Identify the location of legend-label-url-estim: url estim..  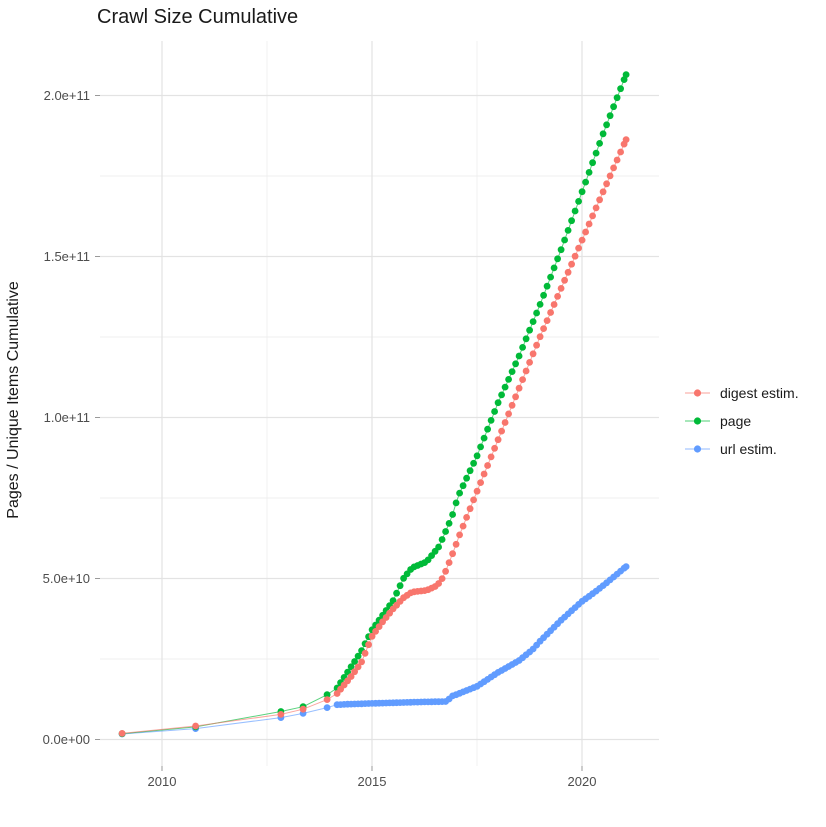
(748, 449).